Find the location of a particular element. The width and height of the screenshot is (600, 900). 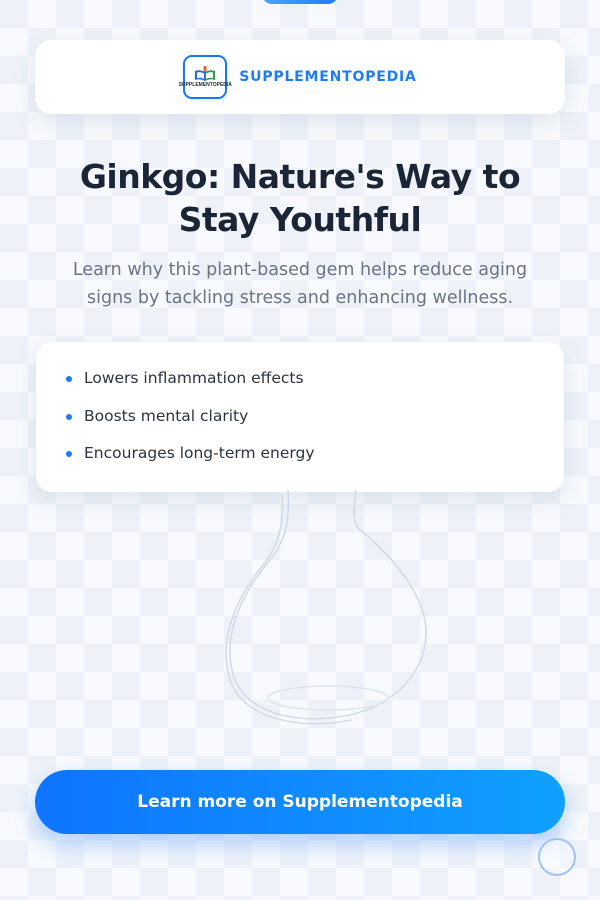

page-title: Ginkgo: Nature's Way to Stay Youthful is located at coordinates (300, 198).